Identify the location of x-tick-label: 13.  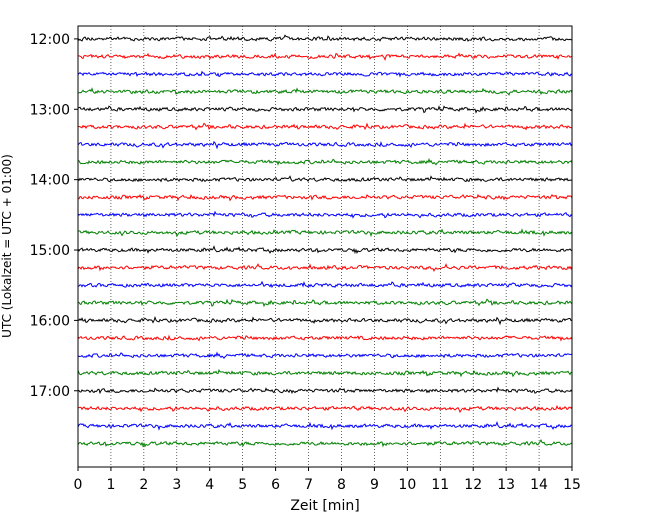
(506, 485).